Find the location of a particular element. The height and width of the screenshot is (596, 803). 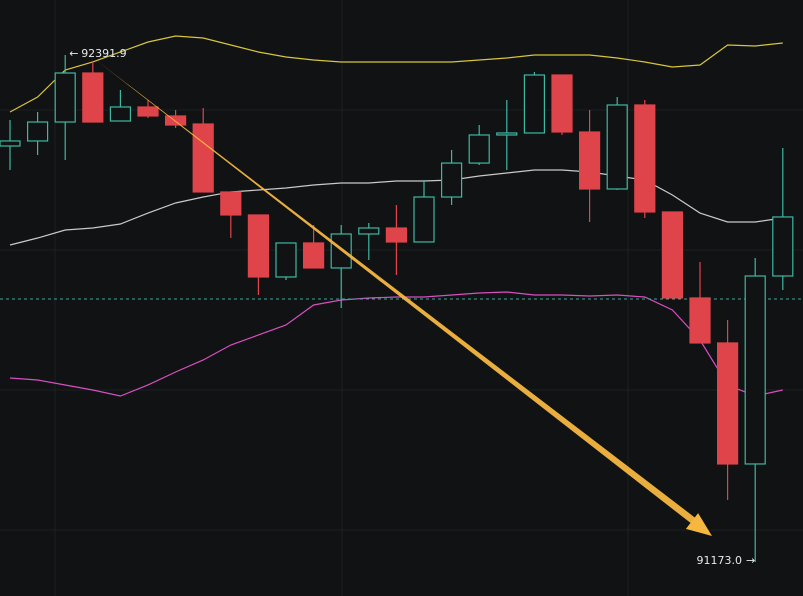

band-line is located at coordinates (396, 74).